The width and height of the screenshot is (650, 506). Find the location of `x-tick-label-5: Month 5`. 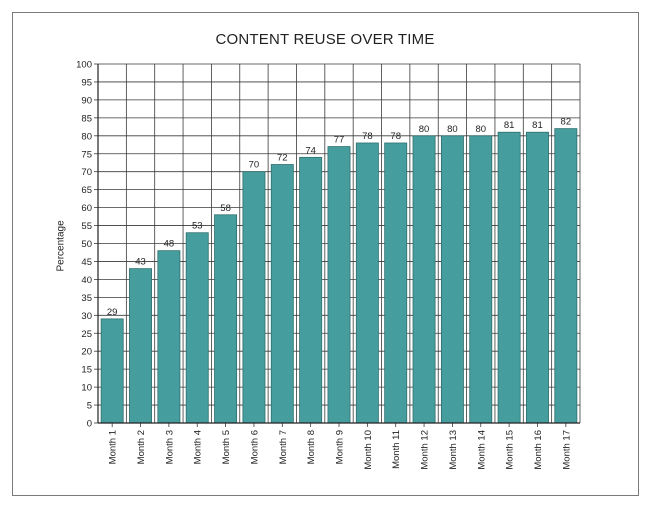

x-tick-label-5: Month 5 is located at coordinates (226, 447).